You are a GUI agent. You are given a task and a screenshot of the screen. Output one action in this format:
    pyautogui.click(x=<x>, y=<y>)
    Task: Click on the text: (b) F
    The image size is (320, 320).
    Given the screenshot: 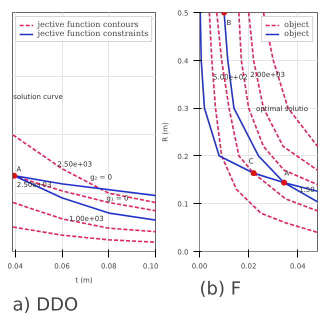 What is the action you would take?
    pyautogui.click(x=221, y=289)
    